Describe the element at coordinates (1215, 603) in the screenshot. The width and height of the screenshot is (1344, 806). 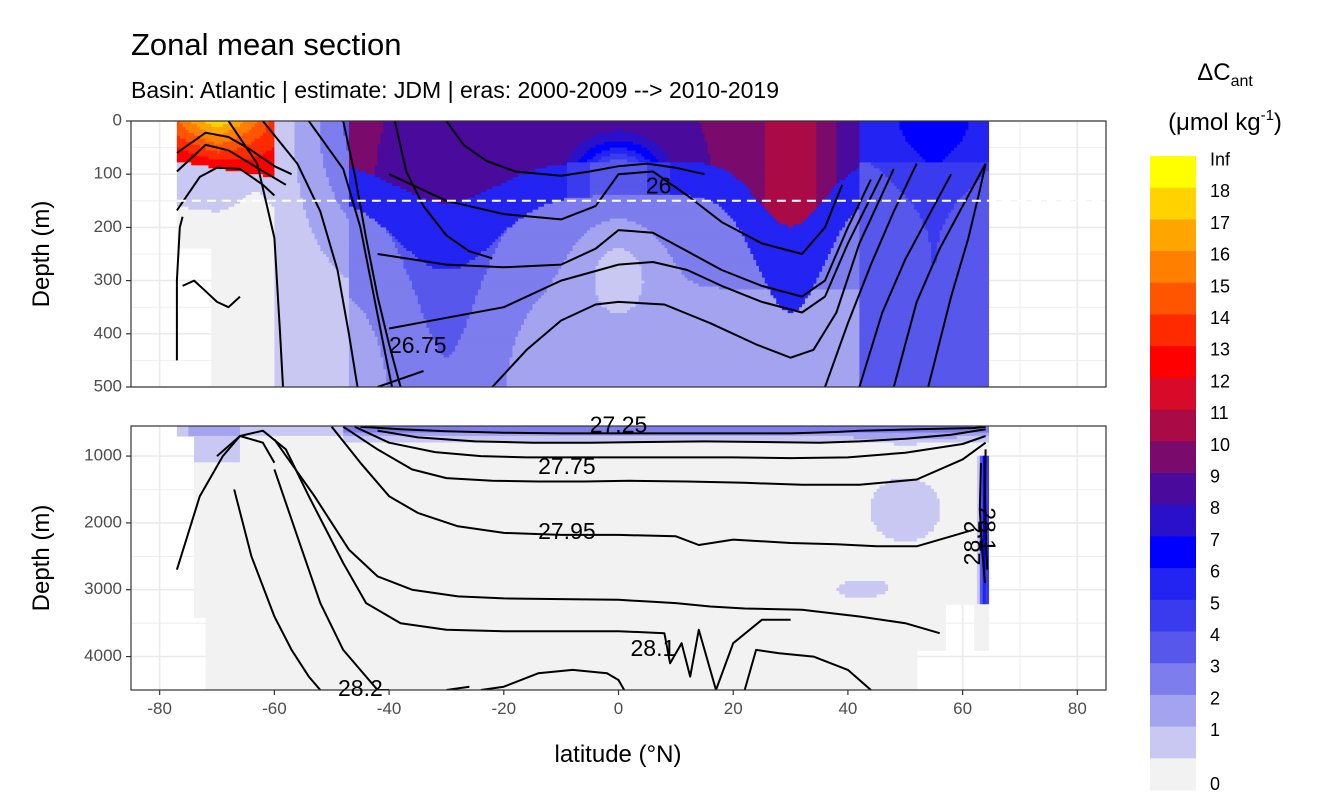
I see `legend-key-label: 5` at that location.